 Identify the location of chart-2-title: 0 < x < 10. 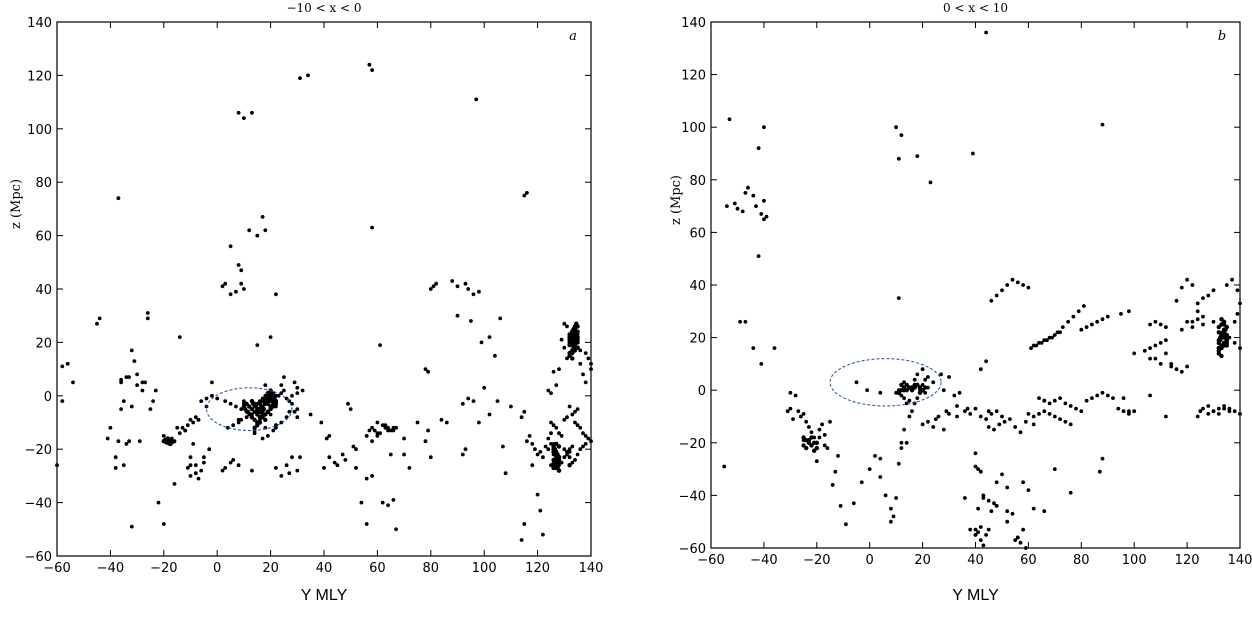
(975, 8).